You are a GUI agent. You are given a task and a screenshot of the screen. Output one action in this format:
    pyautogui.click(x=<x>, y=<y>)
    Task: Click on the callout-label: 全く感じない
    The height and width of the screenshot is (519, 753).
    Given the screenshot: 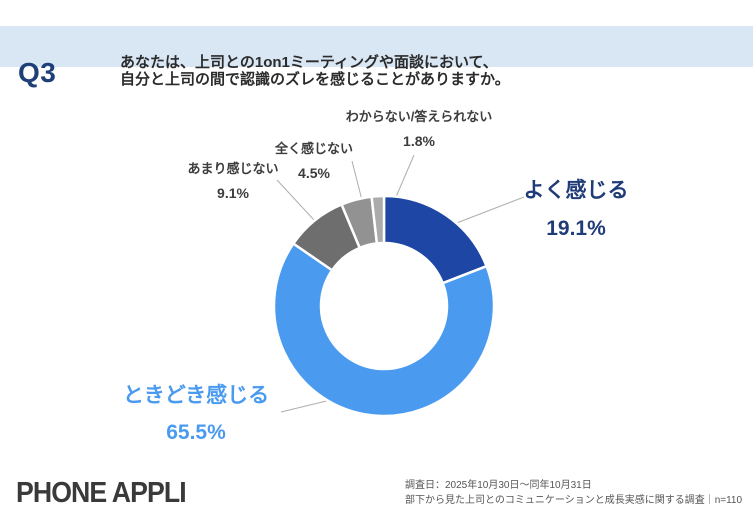 What is the action you would take?
    pyautogui.click(x=313, y=148)
    